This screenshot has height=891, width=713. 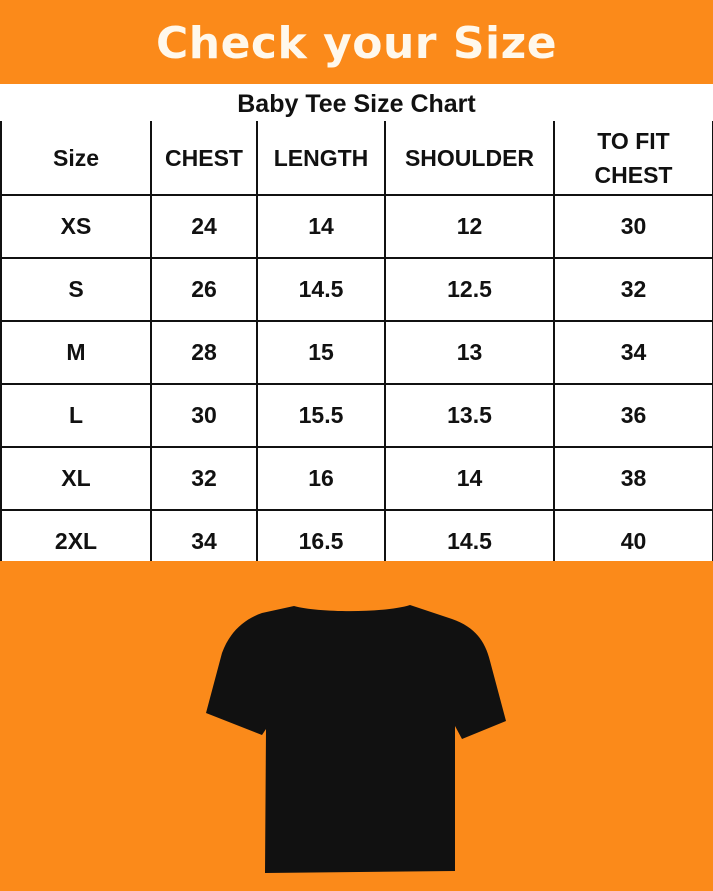 I want to click on table-cell: 40, so click(x=633, y=535).